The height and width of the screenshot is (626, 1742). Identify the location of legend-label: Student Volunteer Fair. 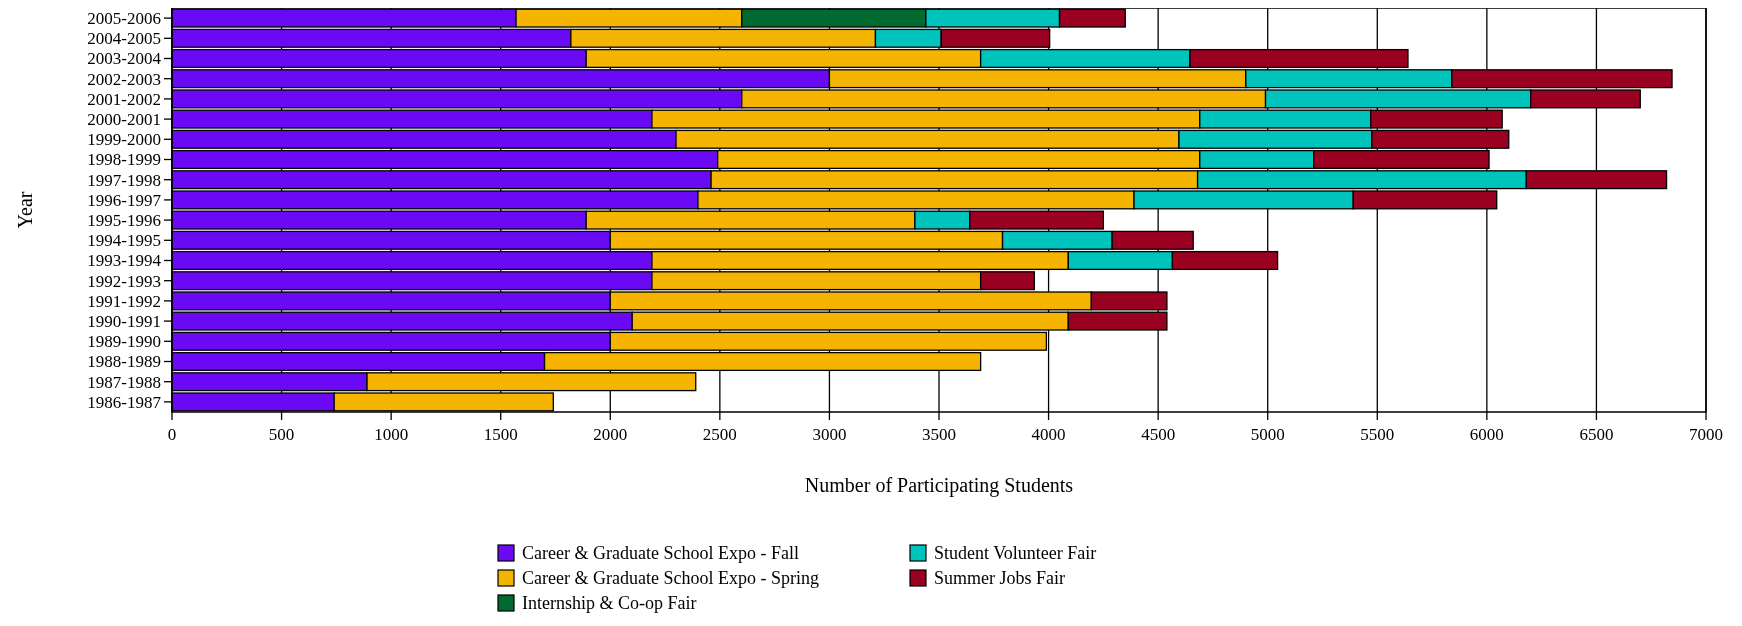
(1015, 553).